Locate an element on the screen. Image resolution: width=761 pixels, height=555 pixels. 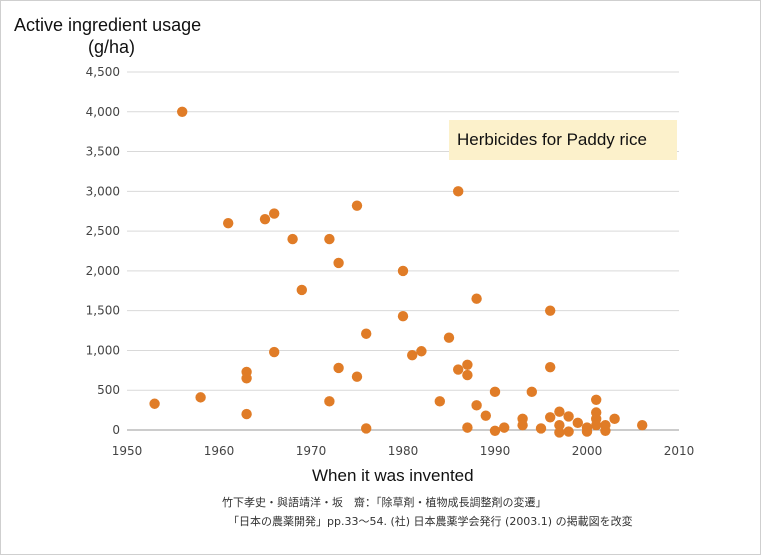
x-tick-labels: 1950 1960 1970 1980 1990 2000 2010 is located at coordinates (403, 451).